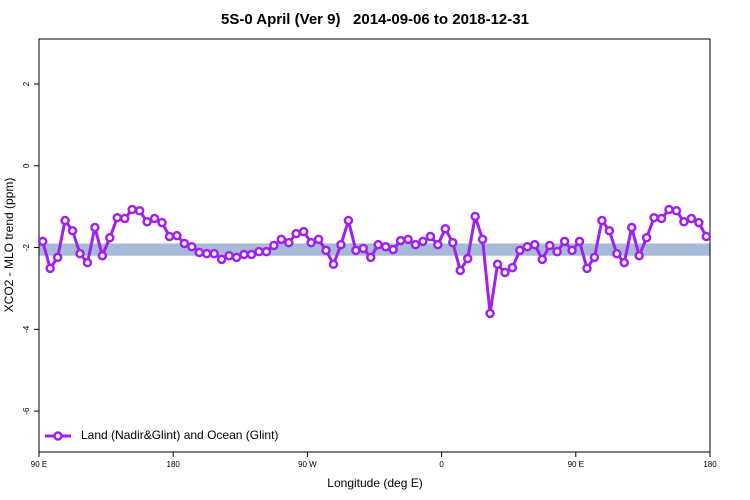 The image size is (750, 500). What do you see at coordinates (26, 165) in the screenshot?
I see `y-tick-label: 0` at bounding box center [26, 165].